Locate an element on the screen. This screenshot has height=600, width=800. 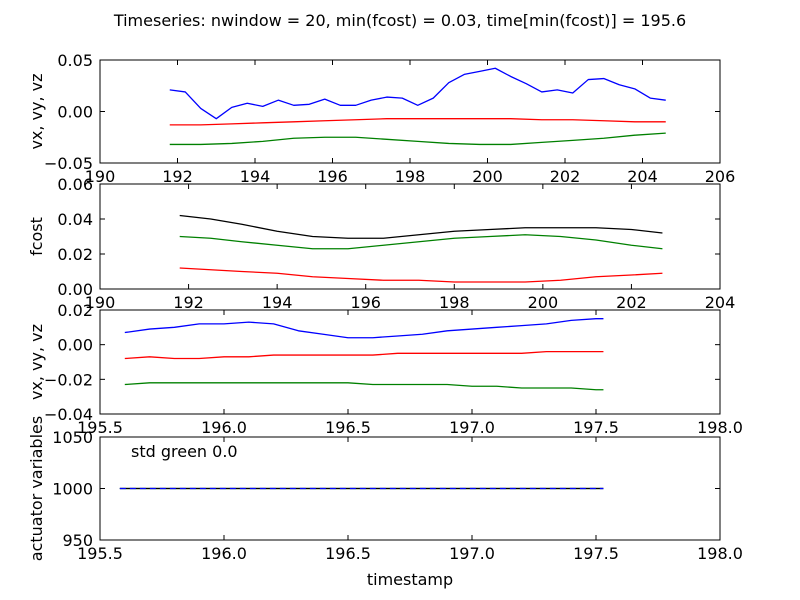
y-tick-label: 1050 is located at coordinates (72, 437).